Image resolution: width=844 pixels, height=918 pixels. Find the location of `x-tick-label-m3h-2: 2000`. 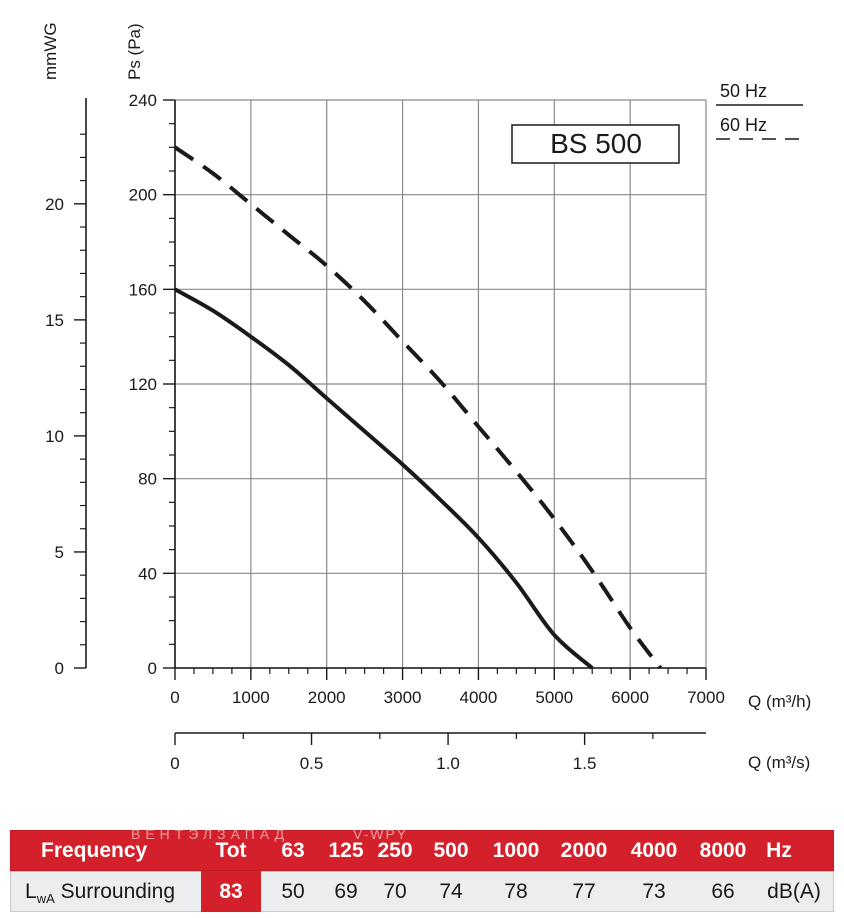

x-tick-label-m3h-2: 2000 is located at coordinates (327, 697).